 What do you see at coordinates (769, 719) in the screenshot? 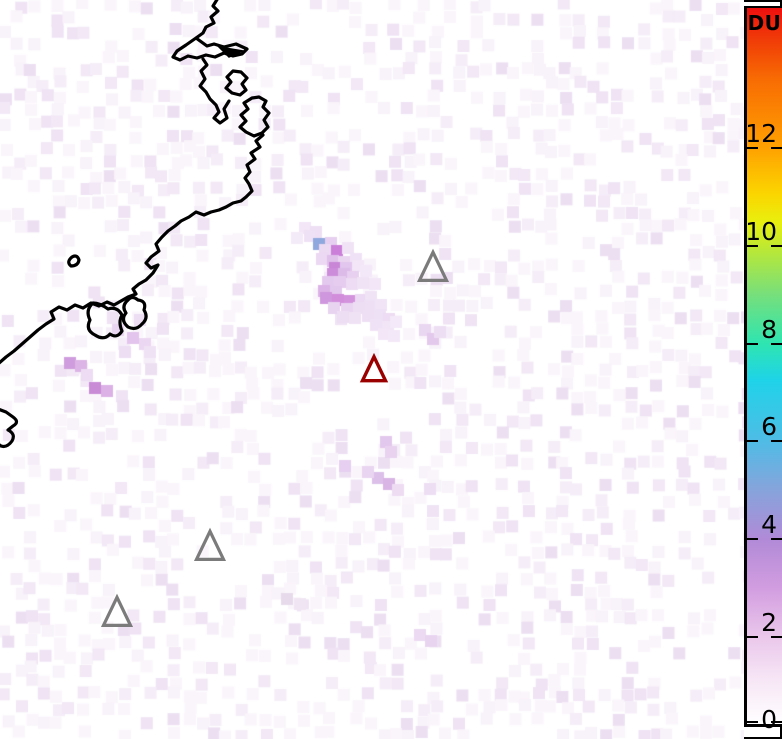
I see `colorbar-tick-label: 0` at bounding box center [769, 719].